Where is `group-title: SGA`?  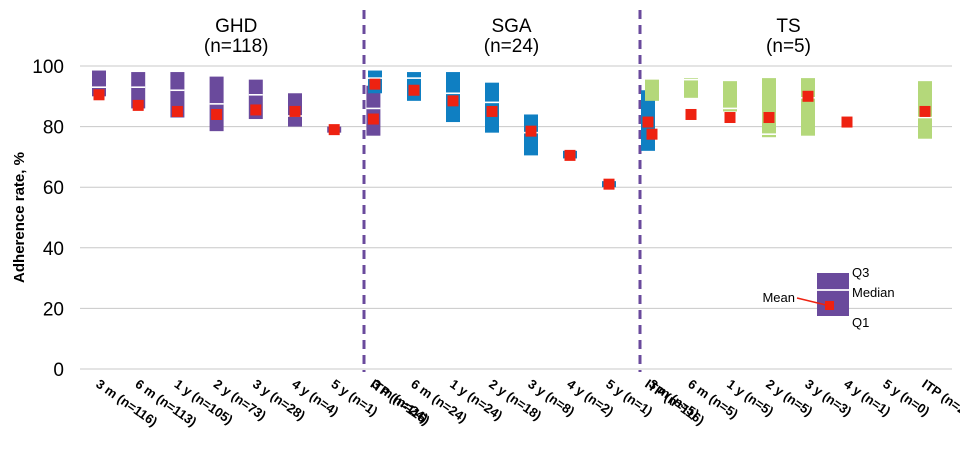 group-title: SGA is located at coordinates (511, 26).